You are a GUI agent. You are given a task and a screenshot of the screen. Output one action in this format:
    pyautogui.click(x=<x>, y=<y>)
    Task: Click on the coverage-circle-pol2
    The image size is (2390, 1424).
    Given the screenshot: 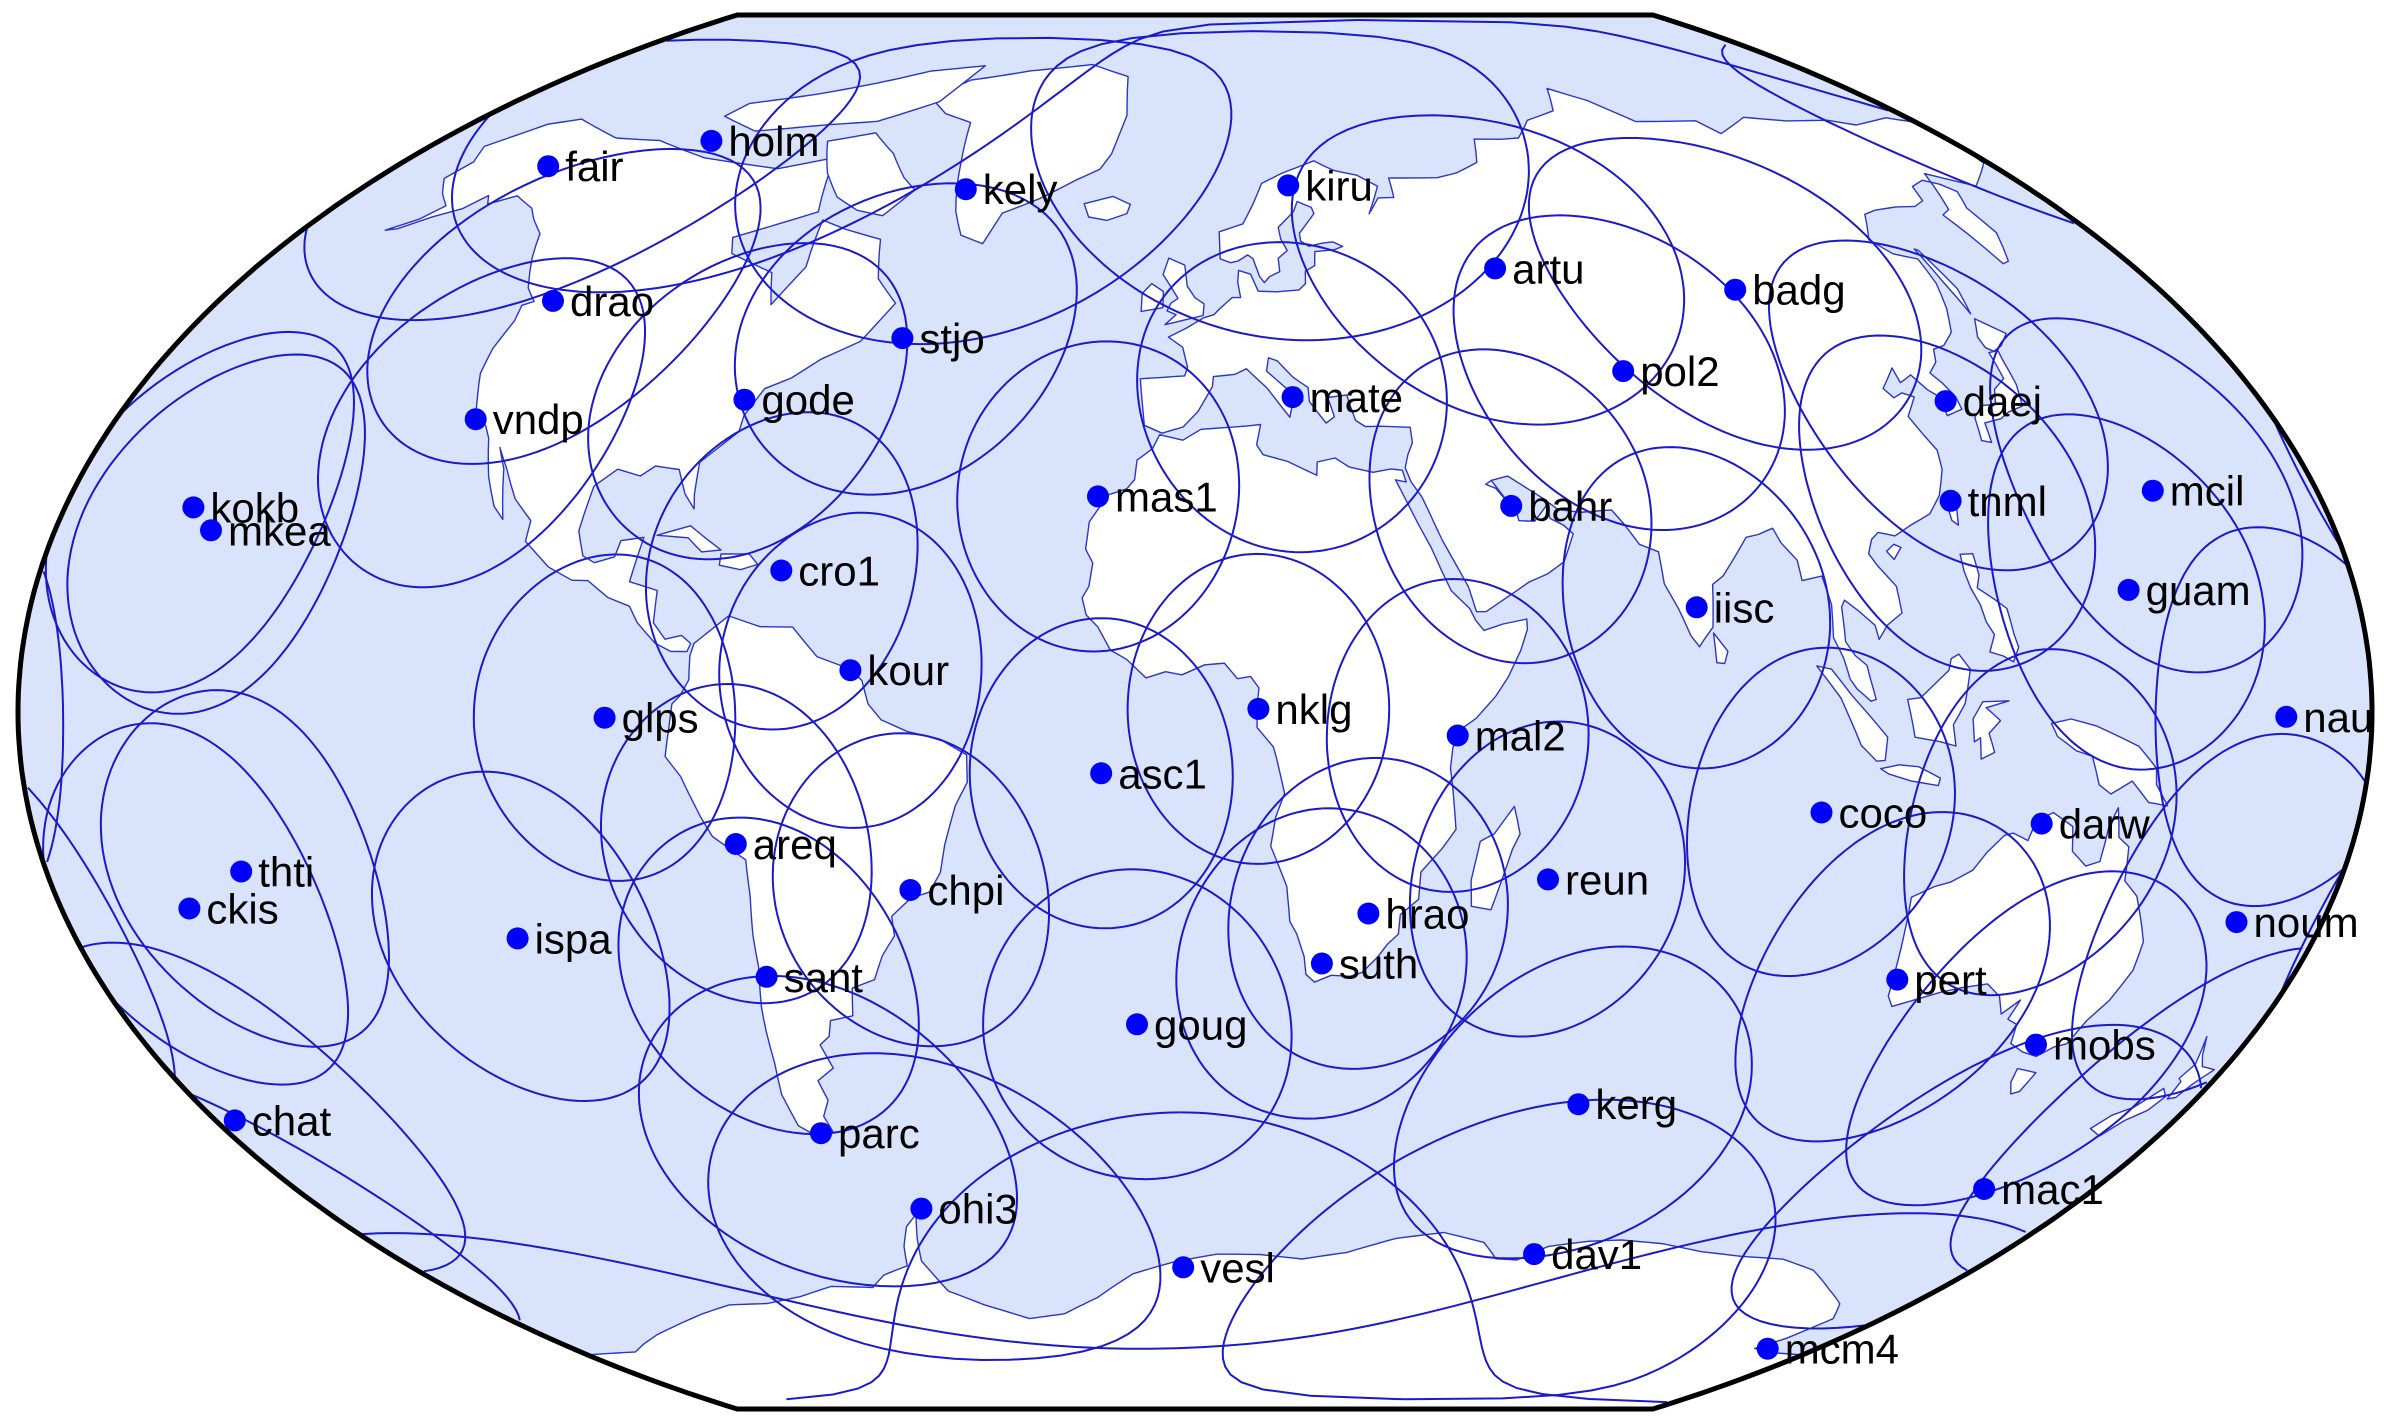 What is the action you would take?
    pyautogui.click(x=1619, y=372)
    